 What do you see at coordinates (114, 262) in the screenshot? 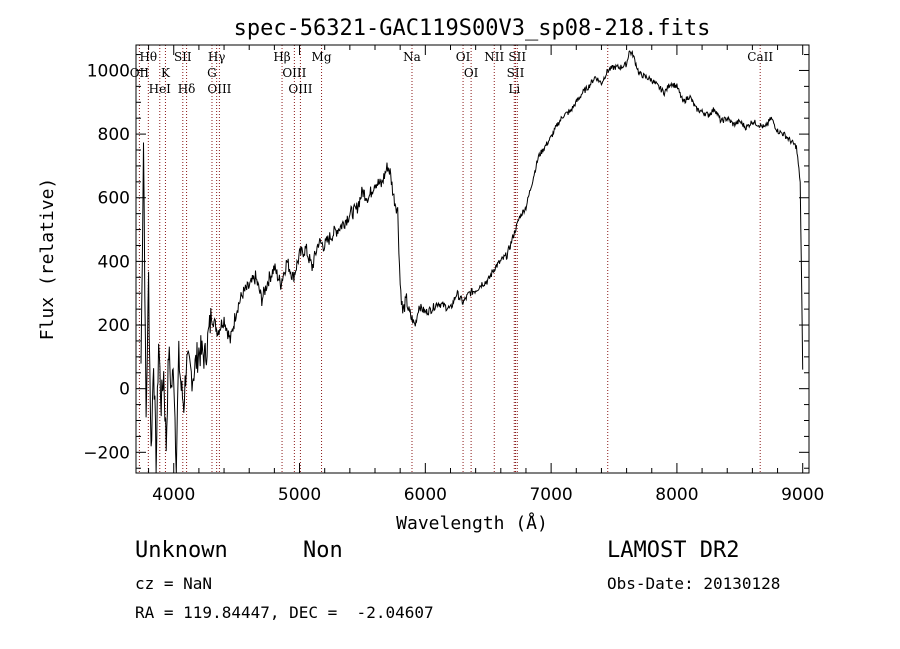
I see `y-tick-label: 400` at bounding box center [114, 262].